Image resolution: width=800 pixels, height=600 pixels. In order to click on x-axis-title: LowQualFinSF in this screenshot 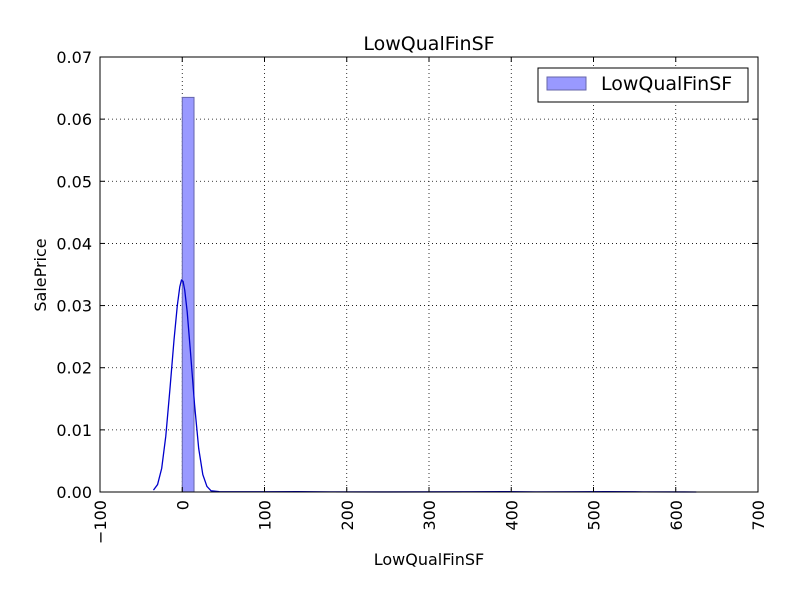, I will do `click(429, 559)`.